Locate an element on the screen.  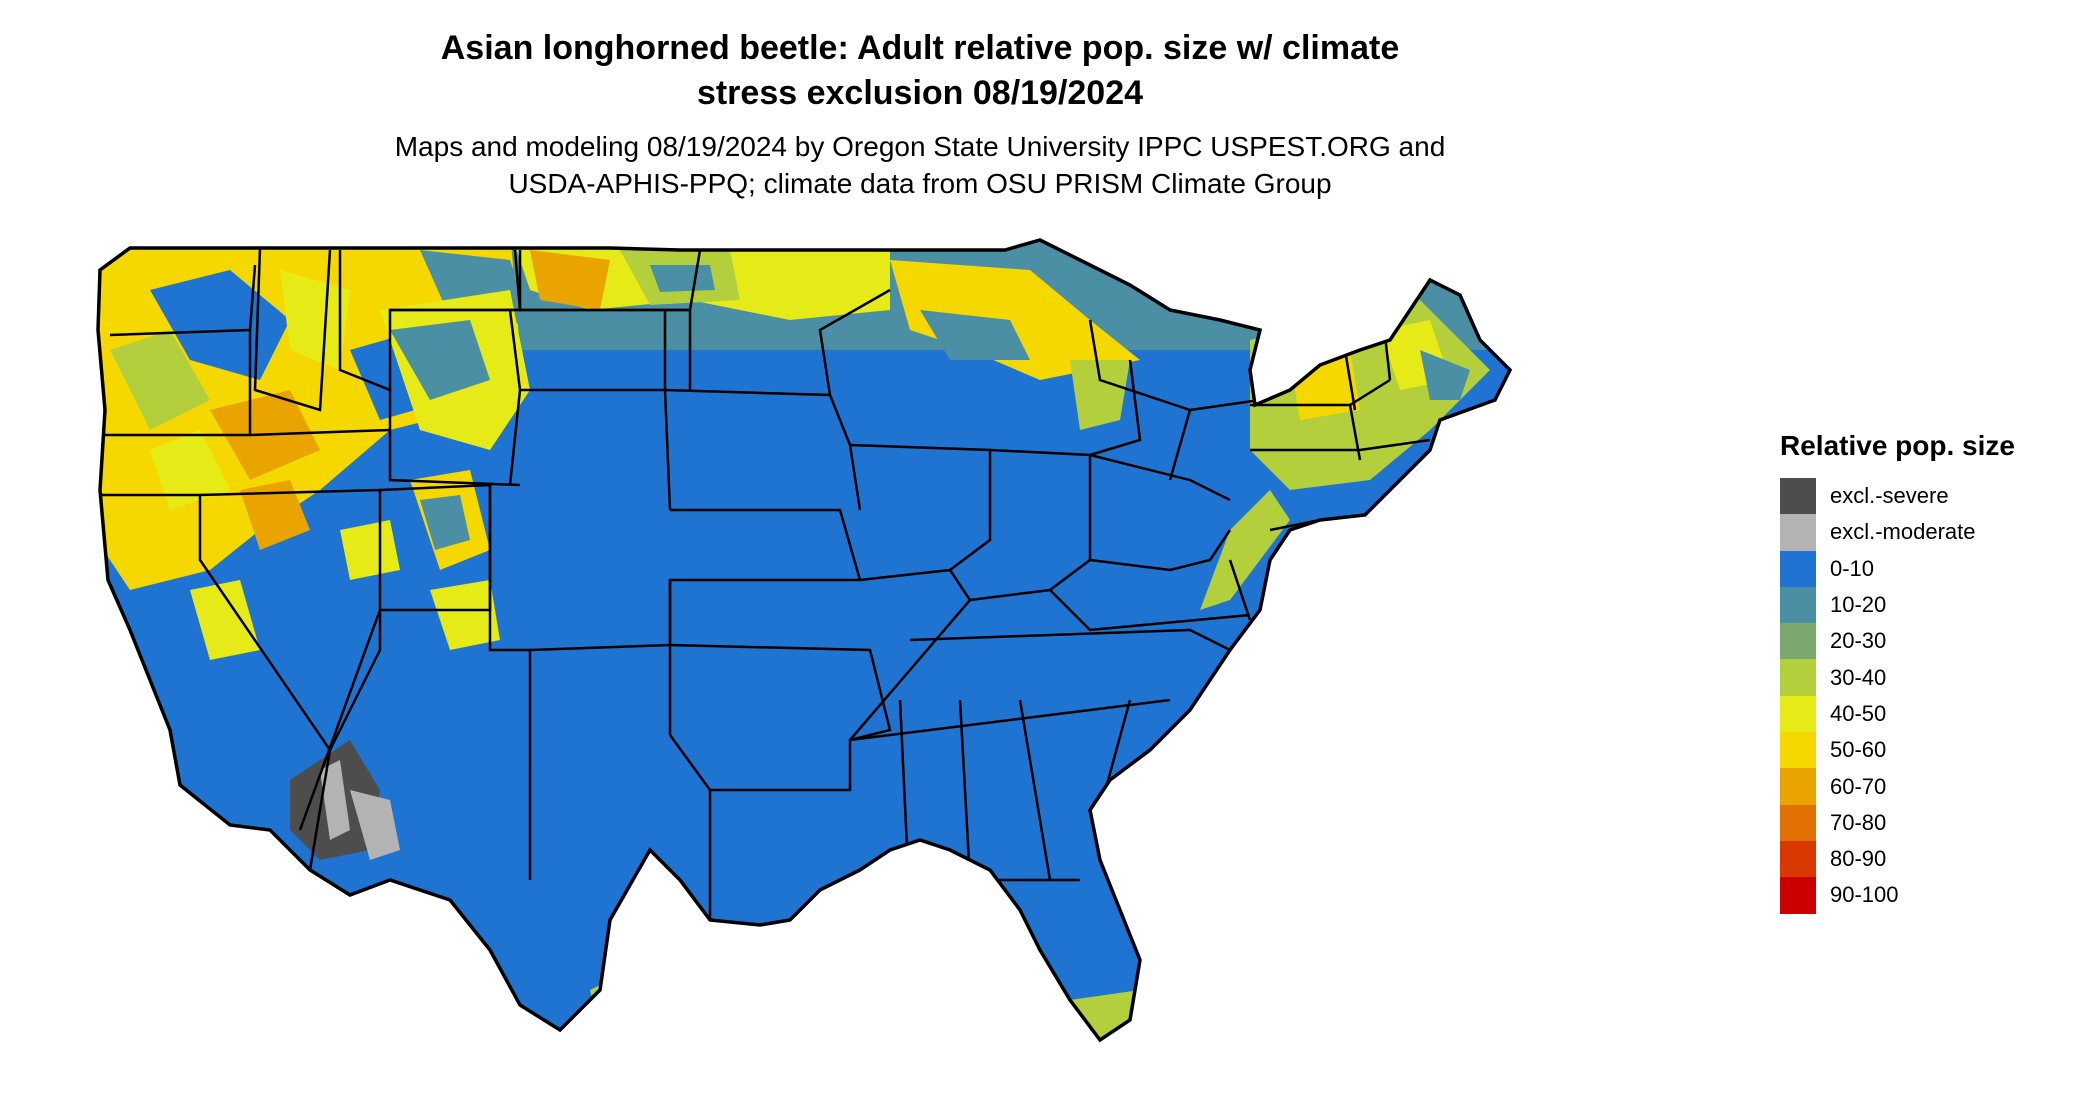
legend-item: 90-100 is located at coordinates (1897, 895).